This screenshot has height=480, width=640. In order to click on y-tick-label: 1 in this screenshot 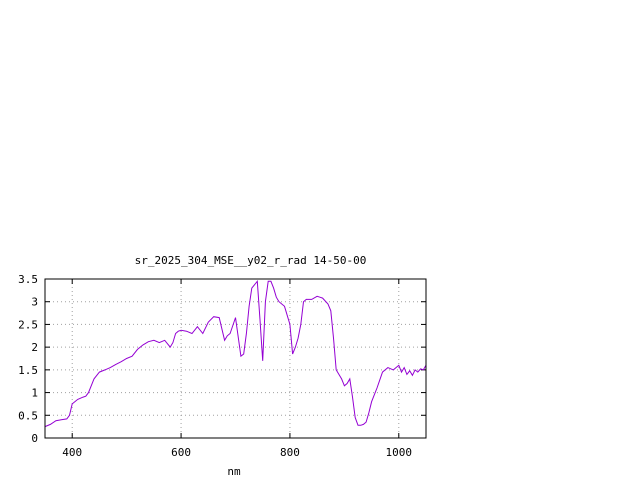, I will do `click(34, 393)`.